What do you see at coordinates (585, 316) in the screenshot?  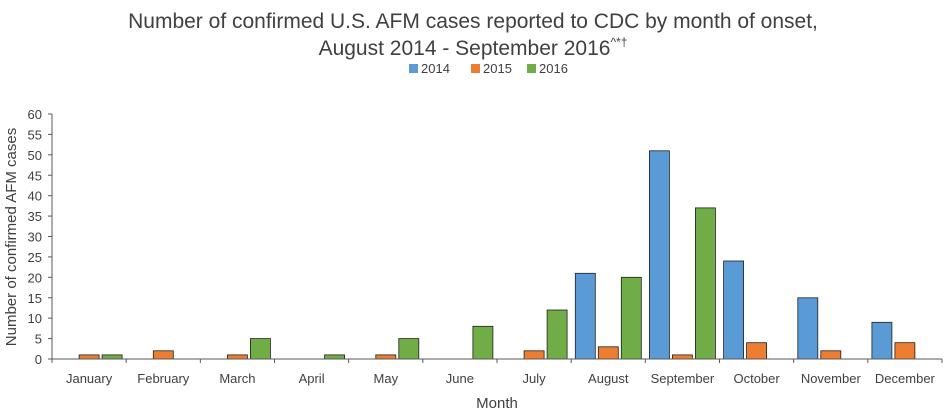 I see `bar-2014-august` at bounding box center [585, 316].